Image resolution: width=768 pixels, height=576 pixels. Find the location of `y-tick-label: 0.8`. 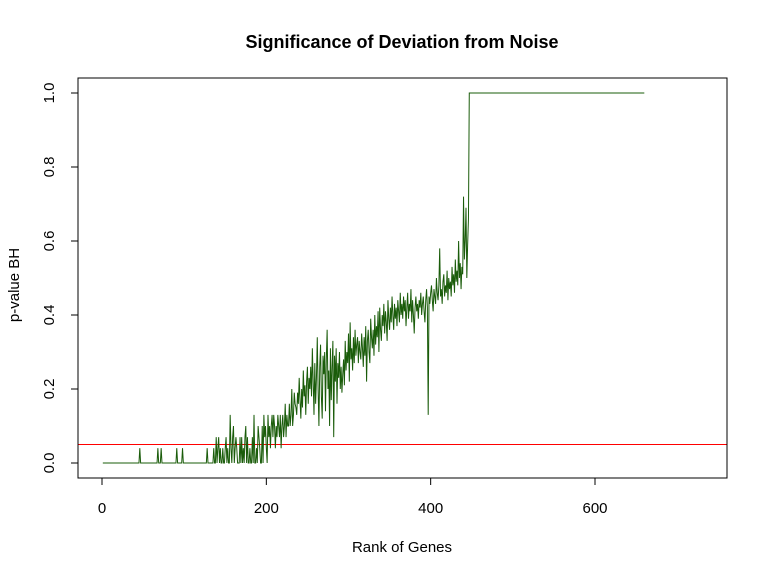

y-tick-label: 0.8 is located at coordinates (49, 167).